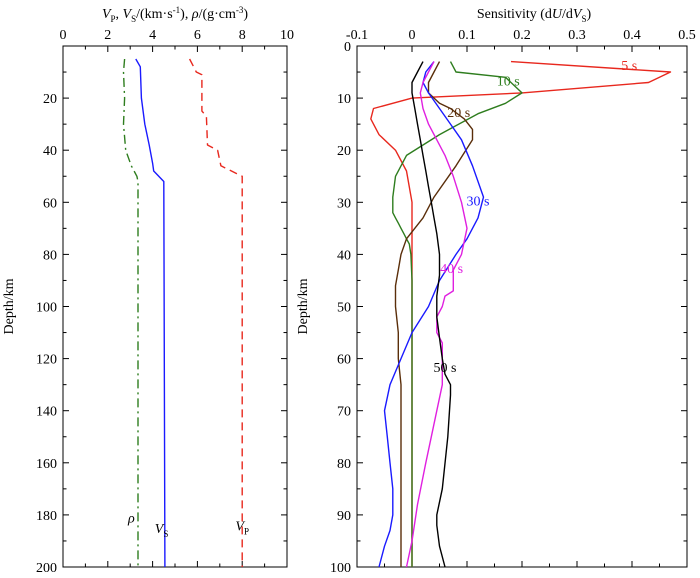 Image resolution: width=700 pixels, height=578 pixels. I want to click on y-tick-label: 200, so click(46, 568).